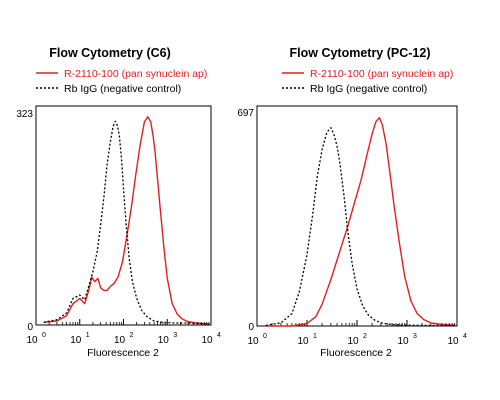 Image resolution: width=500 pixels, height=400 pixels. Describe the element at coordinates (245, 113) in the screenshot. I see `y-max-label: 697` at that location.